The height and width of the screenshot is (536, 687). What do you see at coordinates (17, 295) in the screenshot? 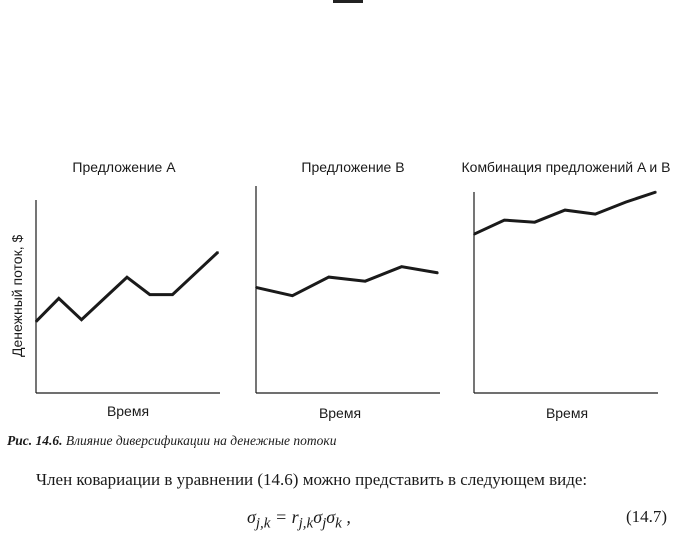
I see `figure-y-axis-label: Денежный поток, $` at bounding box center [17, 295].